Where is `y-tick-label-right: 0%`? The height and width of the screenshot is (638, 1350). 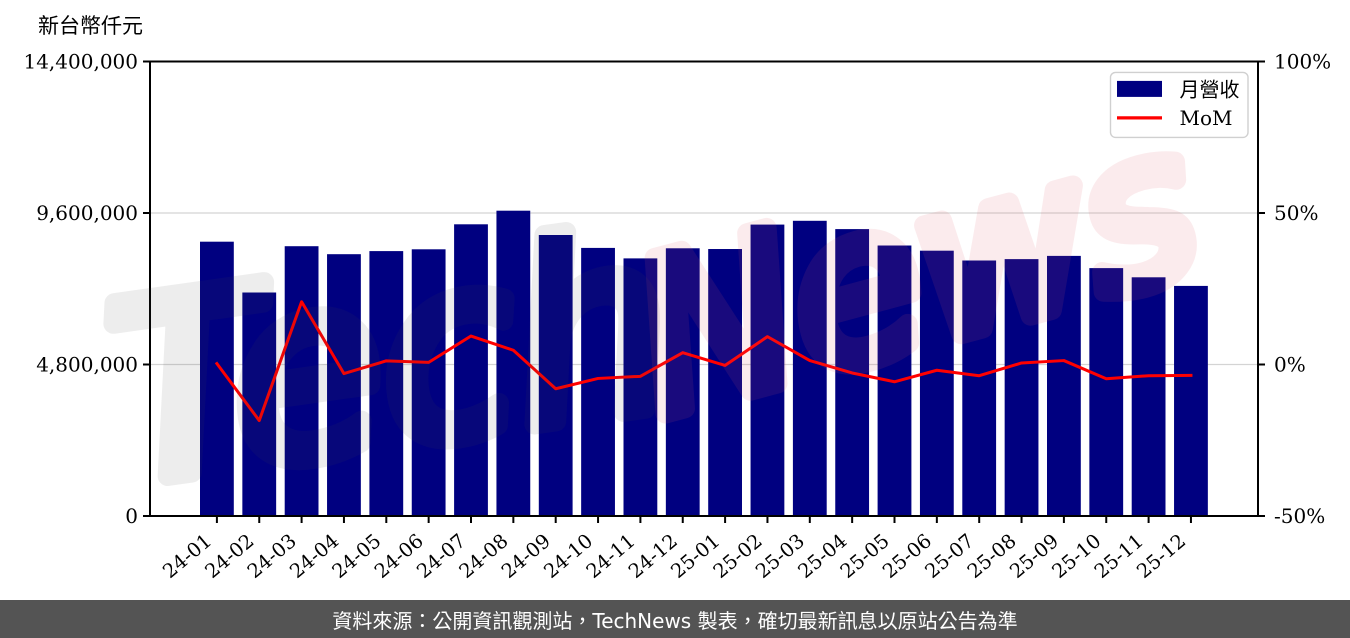
y-tick-label-right: 0% is located at coordinates (1290, 365).